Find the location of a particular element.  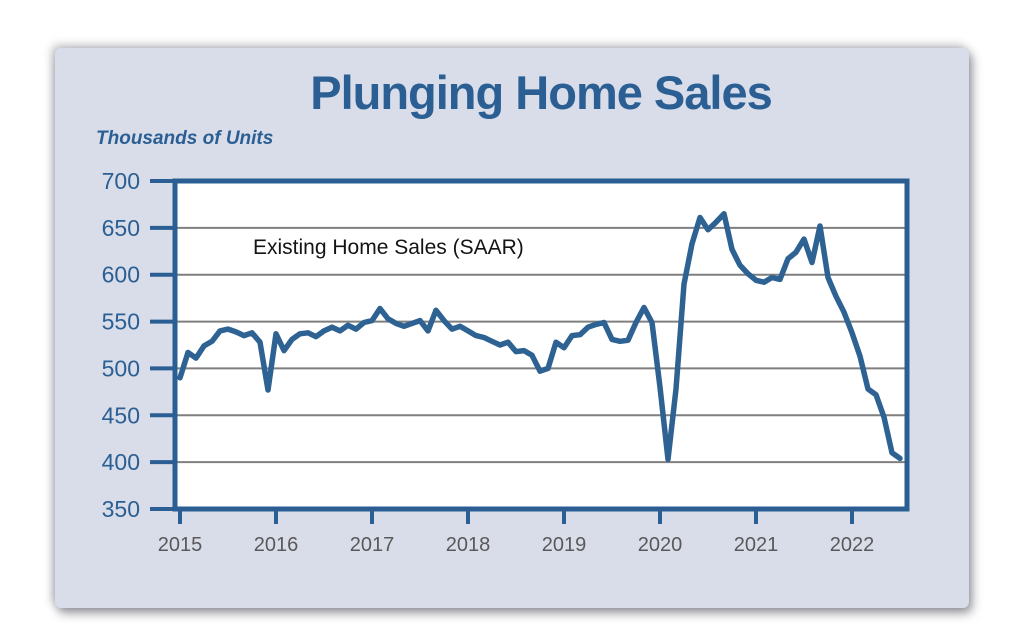

y-tick-label: 400 is located at coordinates (121, 462).